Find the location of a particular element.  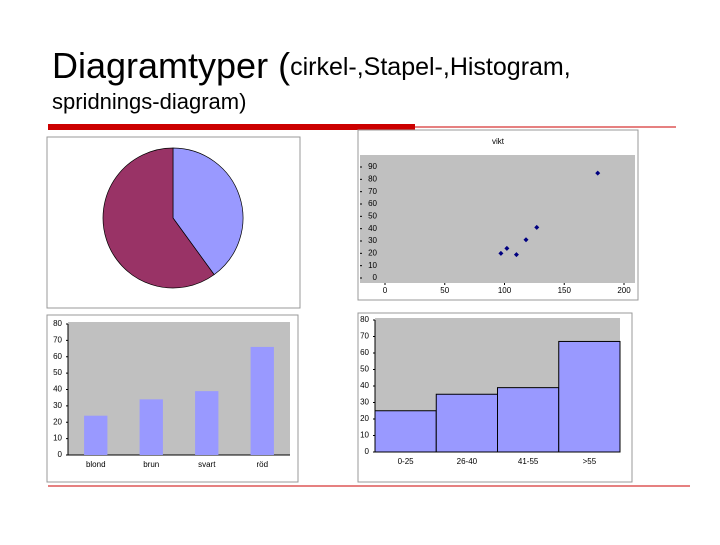

x-tick-label: röd is located at coordinates (262, 464).